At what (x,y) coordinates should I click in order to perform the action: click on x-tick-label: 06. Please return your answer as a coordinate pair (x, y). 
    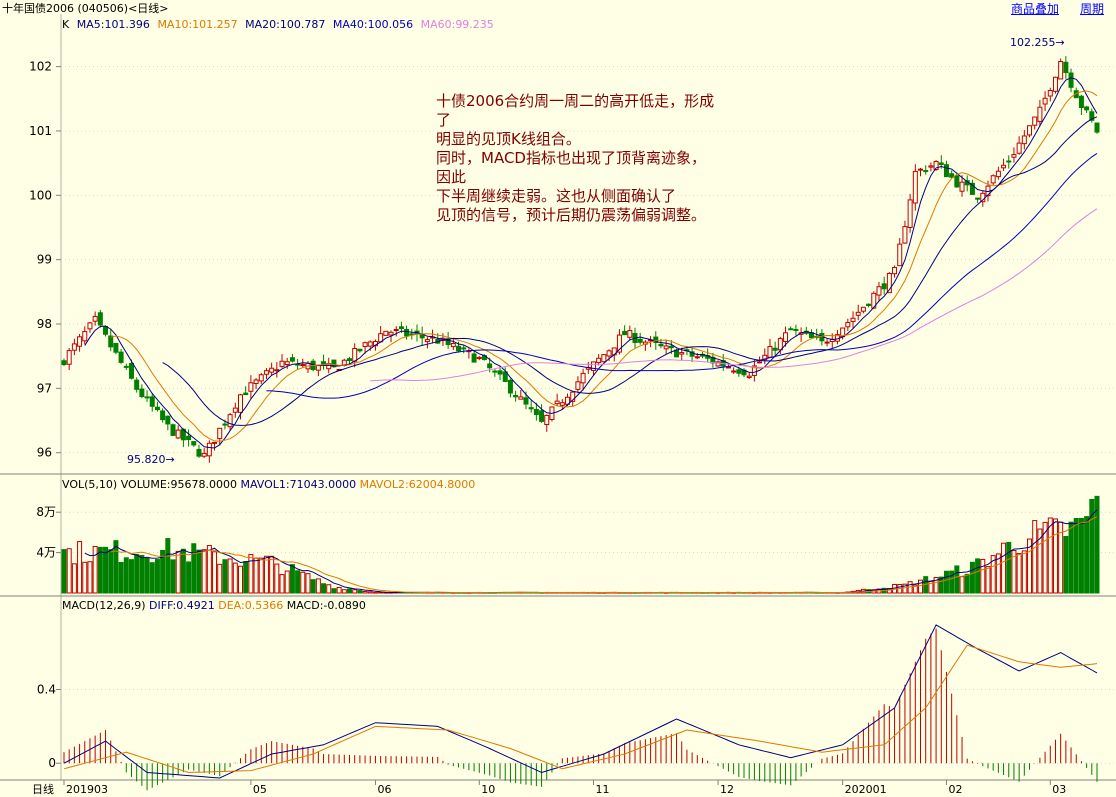
    Looking at the image, I should click on (384, 789).